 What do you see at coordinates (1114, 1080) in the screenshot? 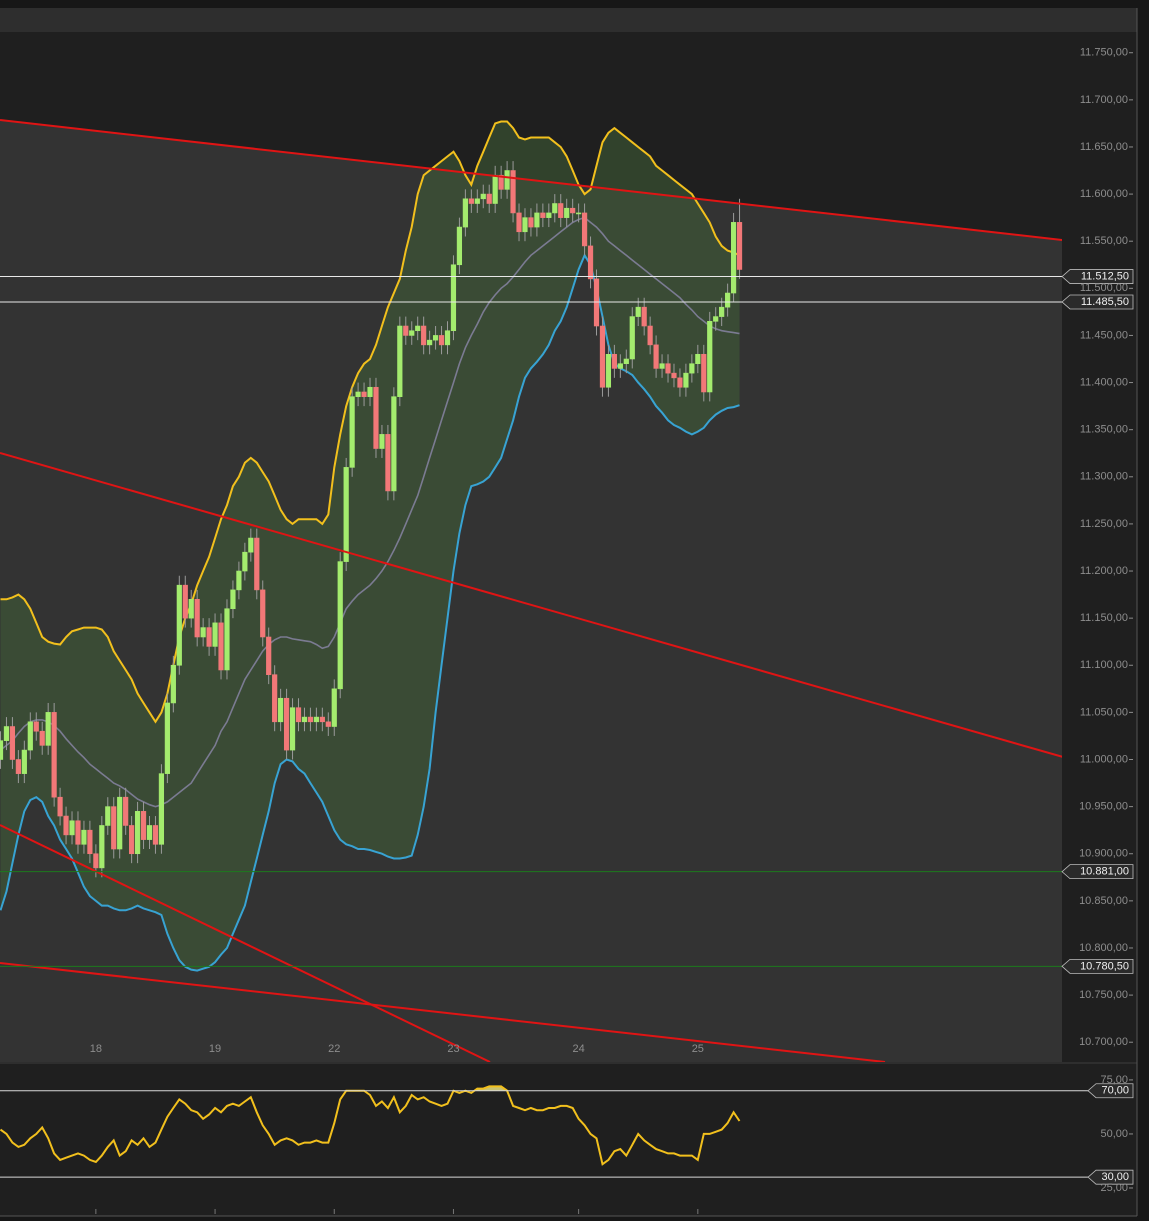
I see `rsi-tick-label: 75,00` at bounding box center [1114, 1080].